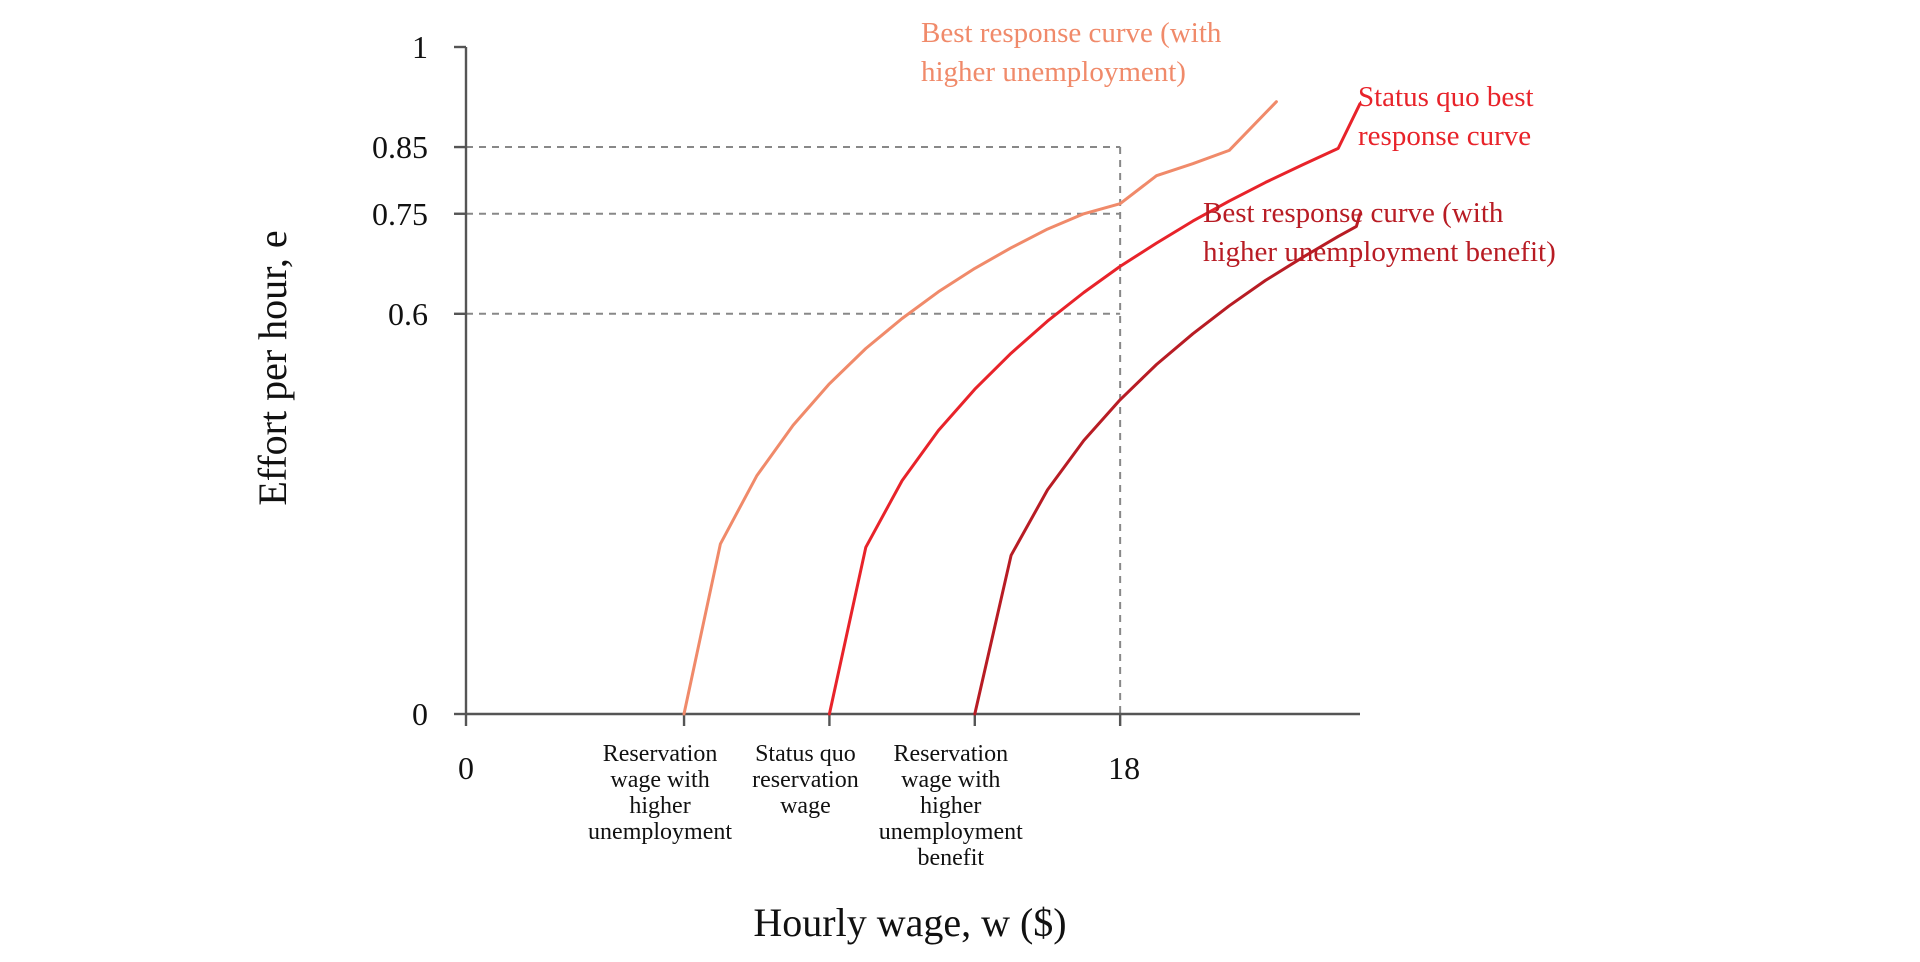  I want to click on curve-label-line: higher unemployment), so click(1053, 72).